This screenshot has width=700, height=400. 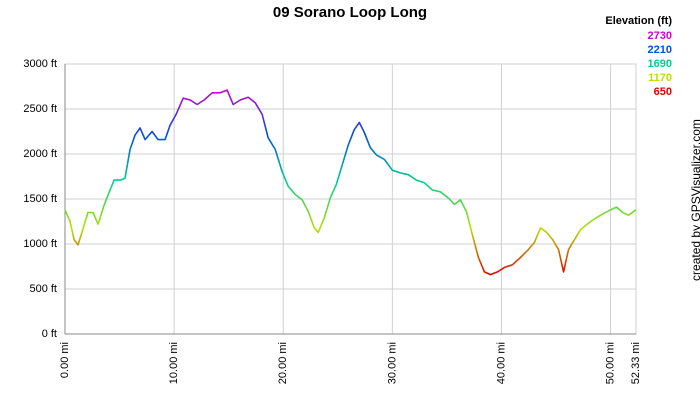 What do you see at coordinates (49, 334) in the screenshot?
I see `y-tick-label: 0 ft` at bounding box center [49, 334].